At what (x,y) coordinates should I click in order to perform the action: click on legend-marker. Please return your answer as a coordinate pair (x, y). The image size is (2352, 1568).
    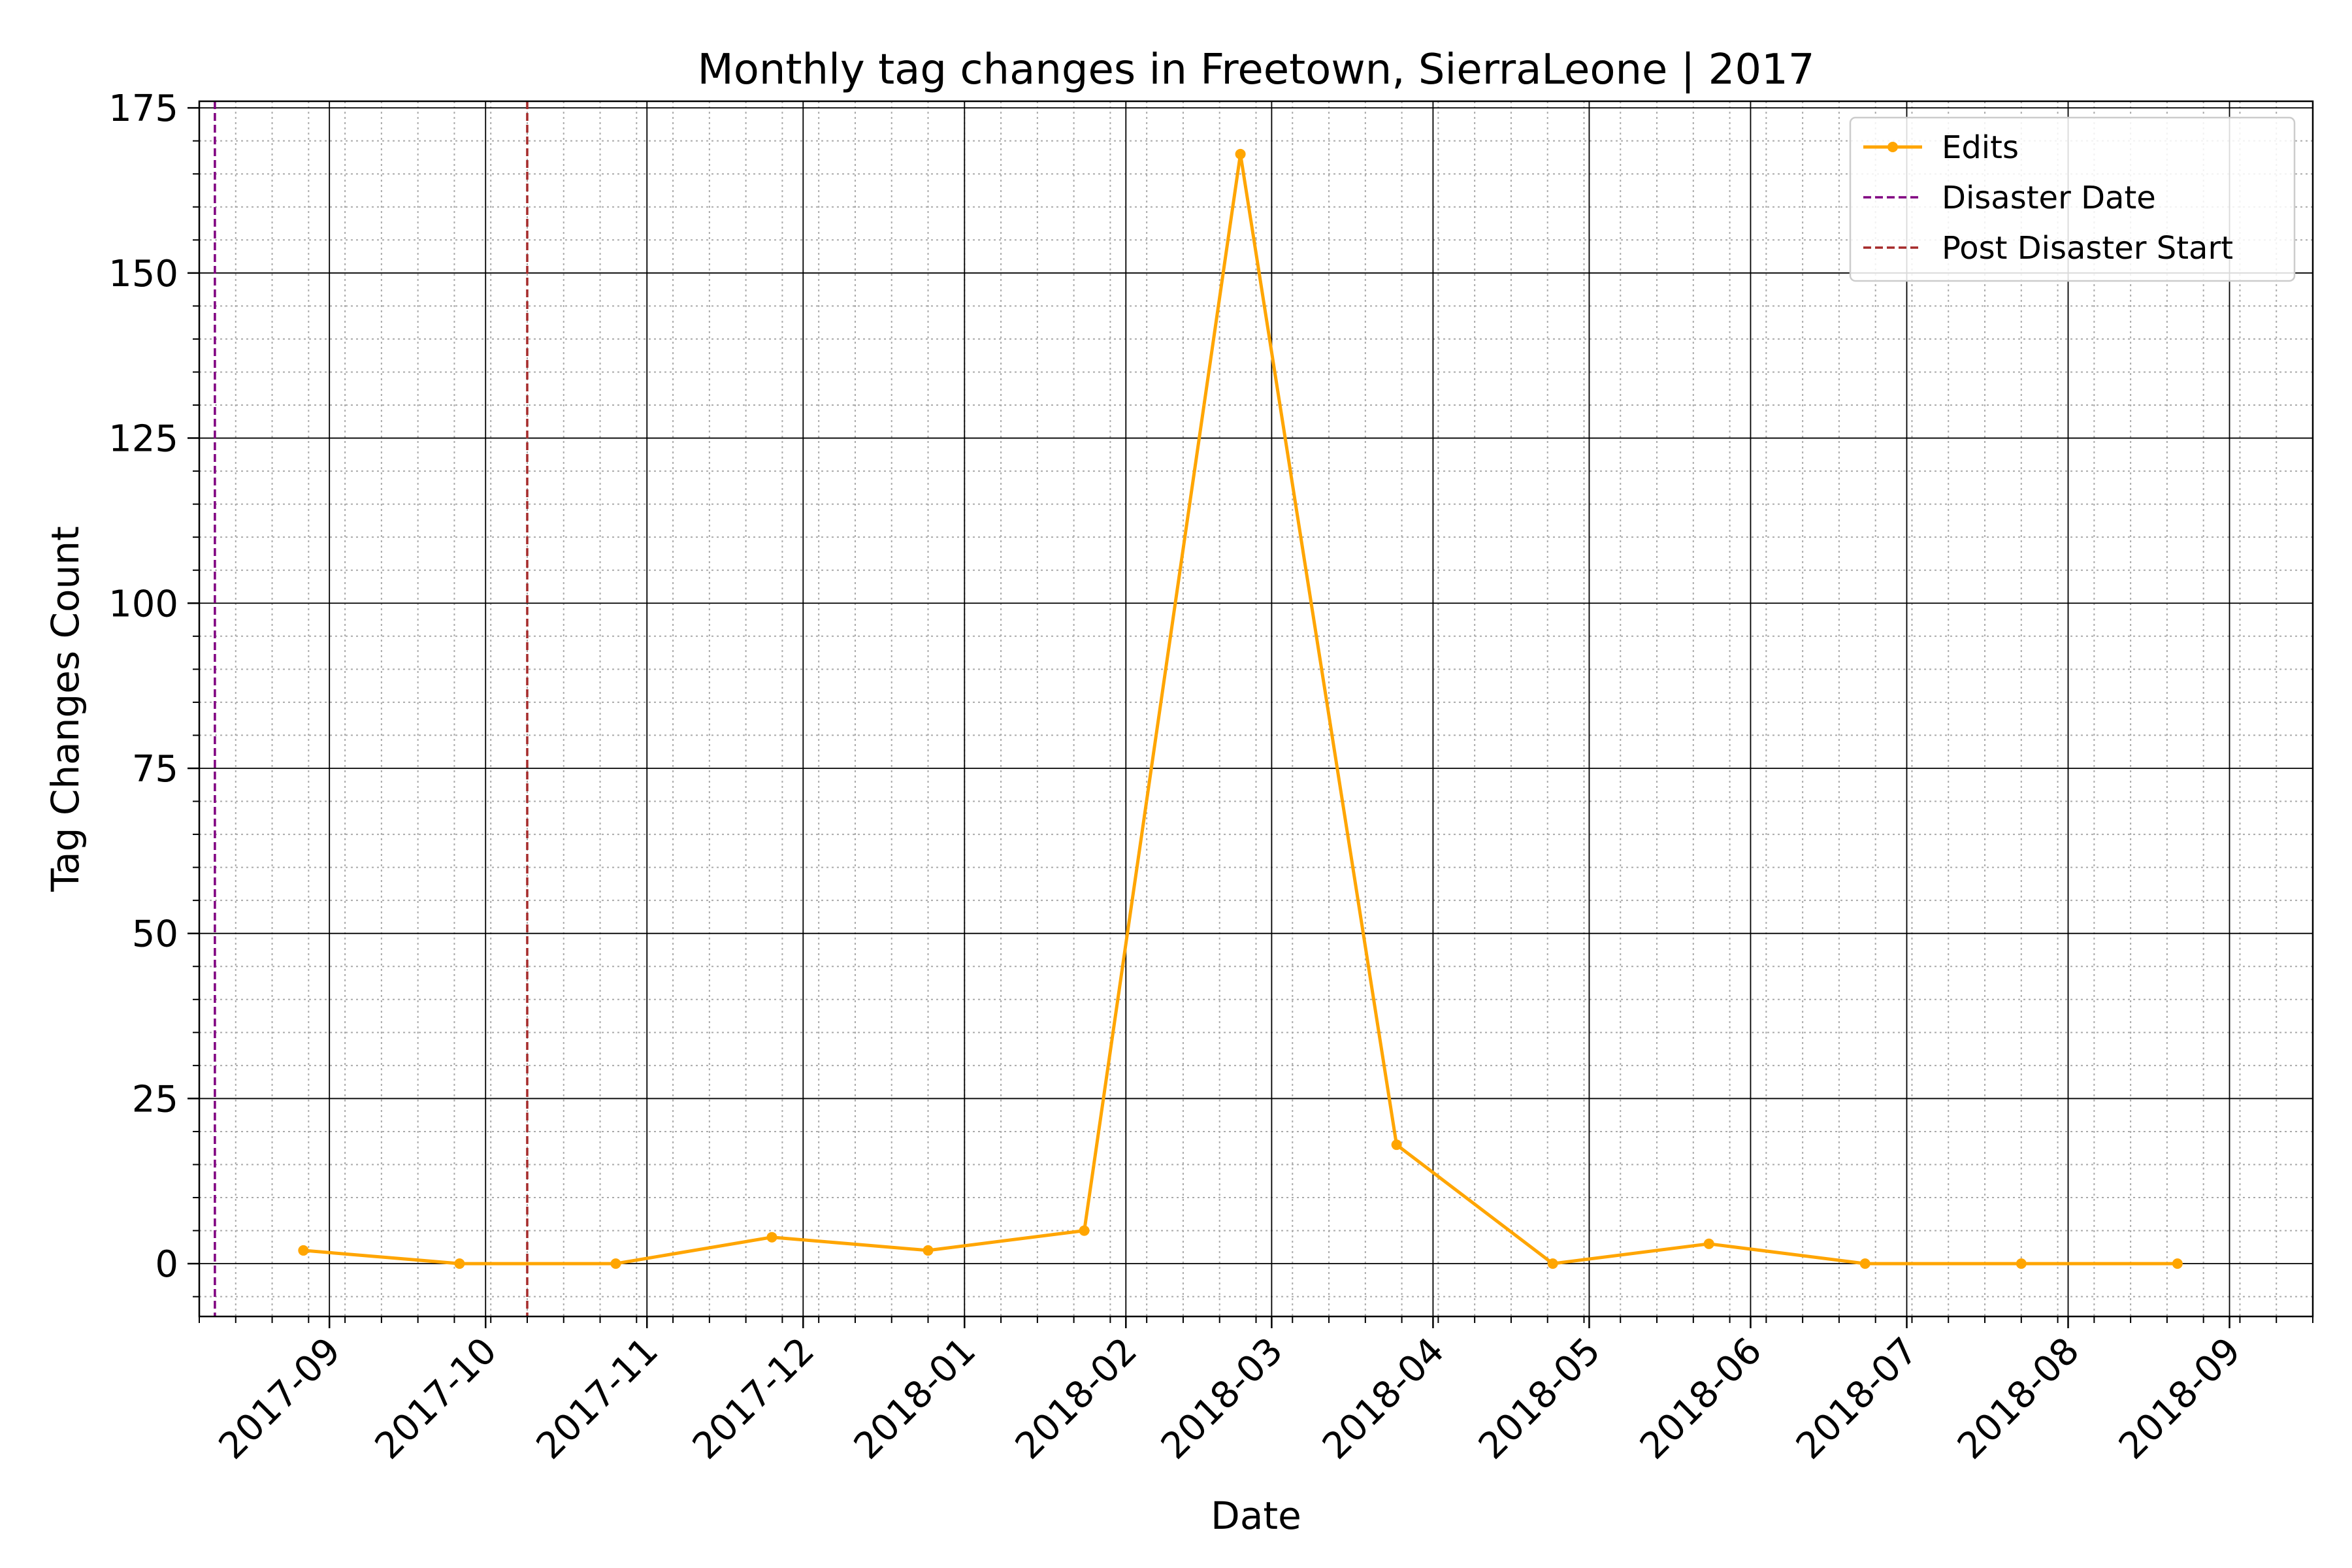
    Looking at the image, I should click on (1892, 147).